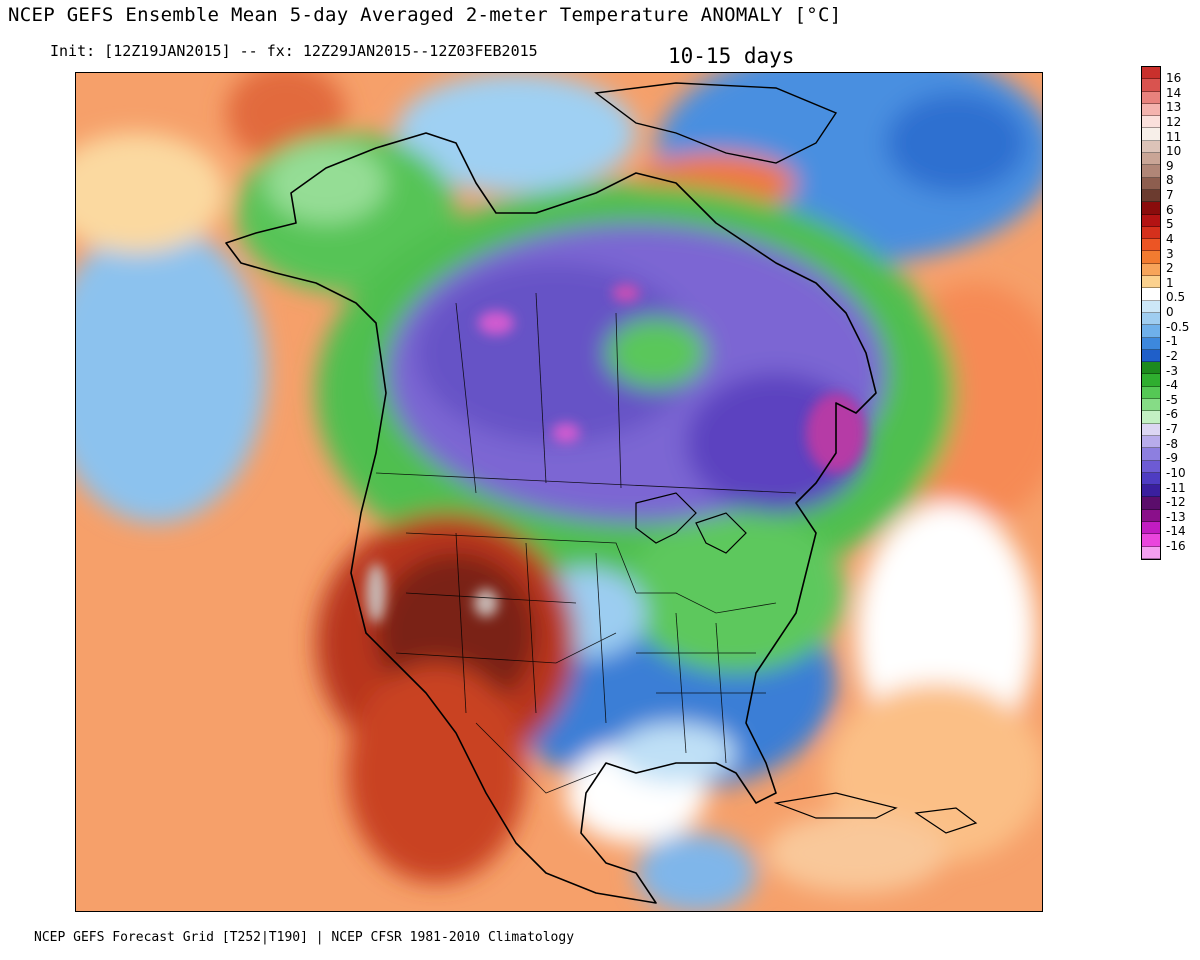 This screenshot has width=1200, height=960. What do you see at coordinates (171, 373) in the screenshot?
I see `pacific-cool-area` at bounding box center [171, 373].